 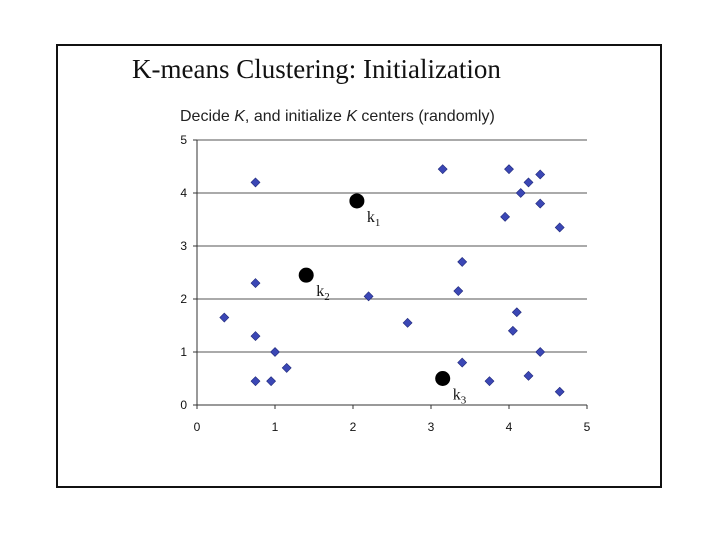 I want to click on x-tick-label: 3, so click(x=431, y=427).